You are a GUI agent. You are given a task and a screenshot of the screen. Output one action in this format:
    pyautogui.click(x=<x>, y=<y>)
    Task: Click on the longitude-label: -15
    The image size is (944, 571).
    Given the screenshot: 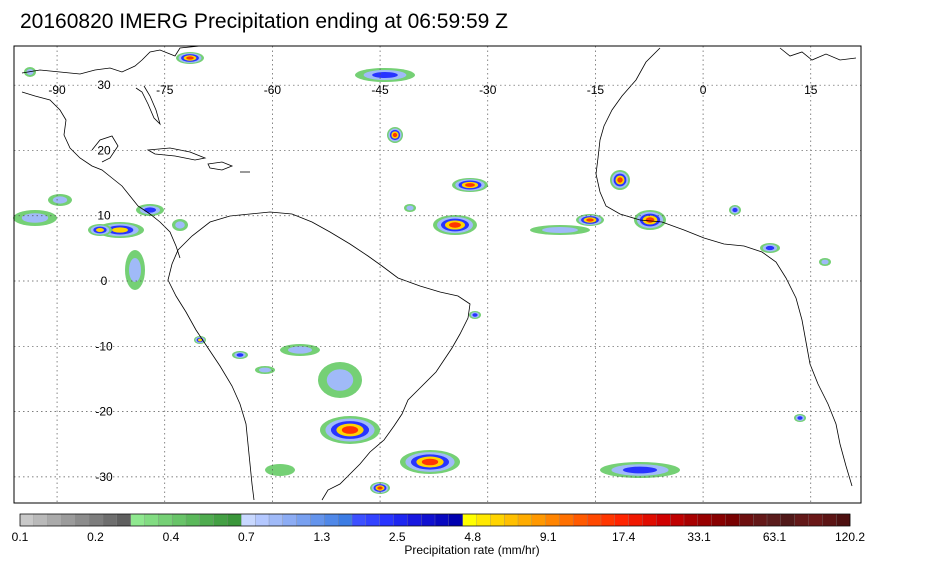 What is the action you would take?
    pyautogui.click(x=596, y=90)
    